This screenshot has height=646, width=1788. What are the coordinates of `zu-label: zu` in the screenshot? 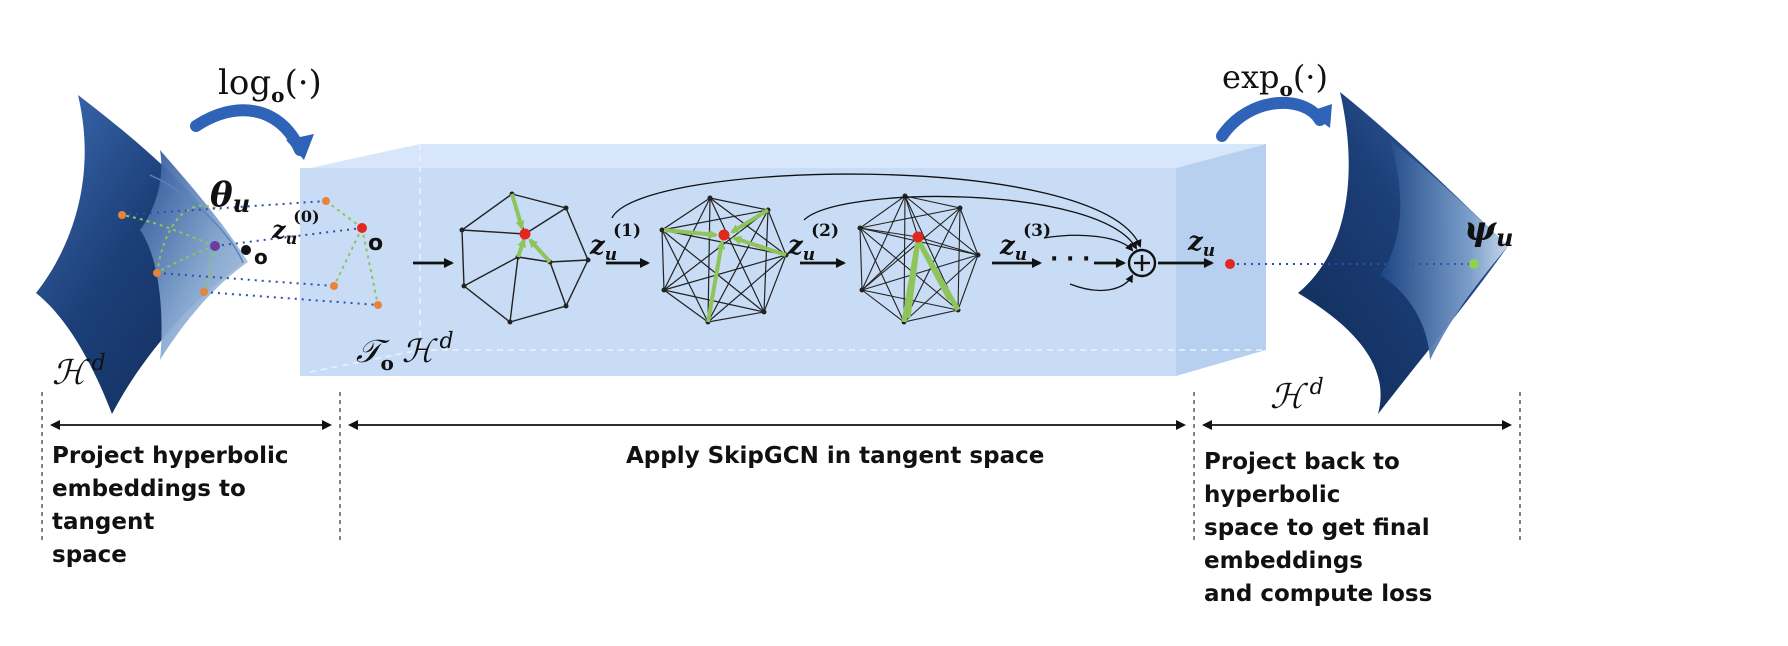 It's located at (1201, 244).